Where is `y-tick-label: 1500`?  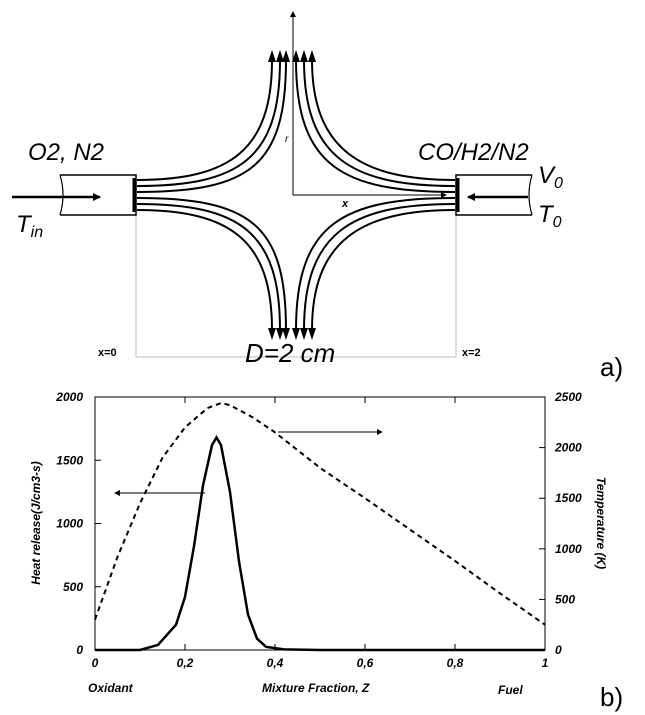
y-tick-label: 1500 is located at coordinates (69, 460).